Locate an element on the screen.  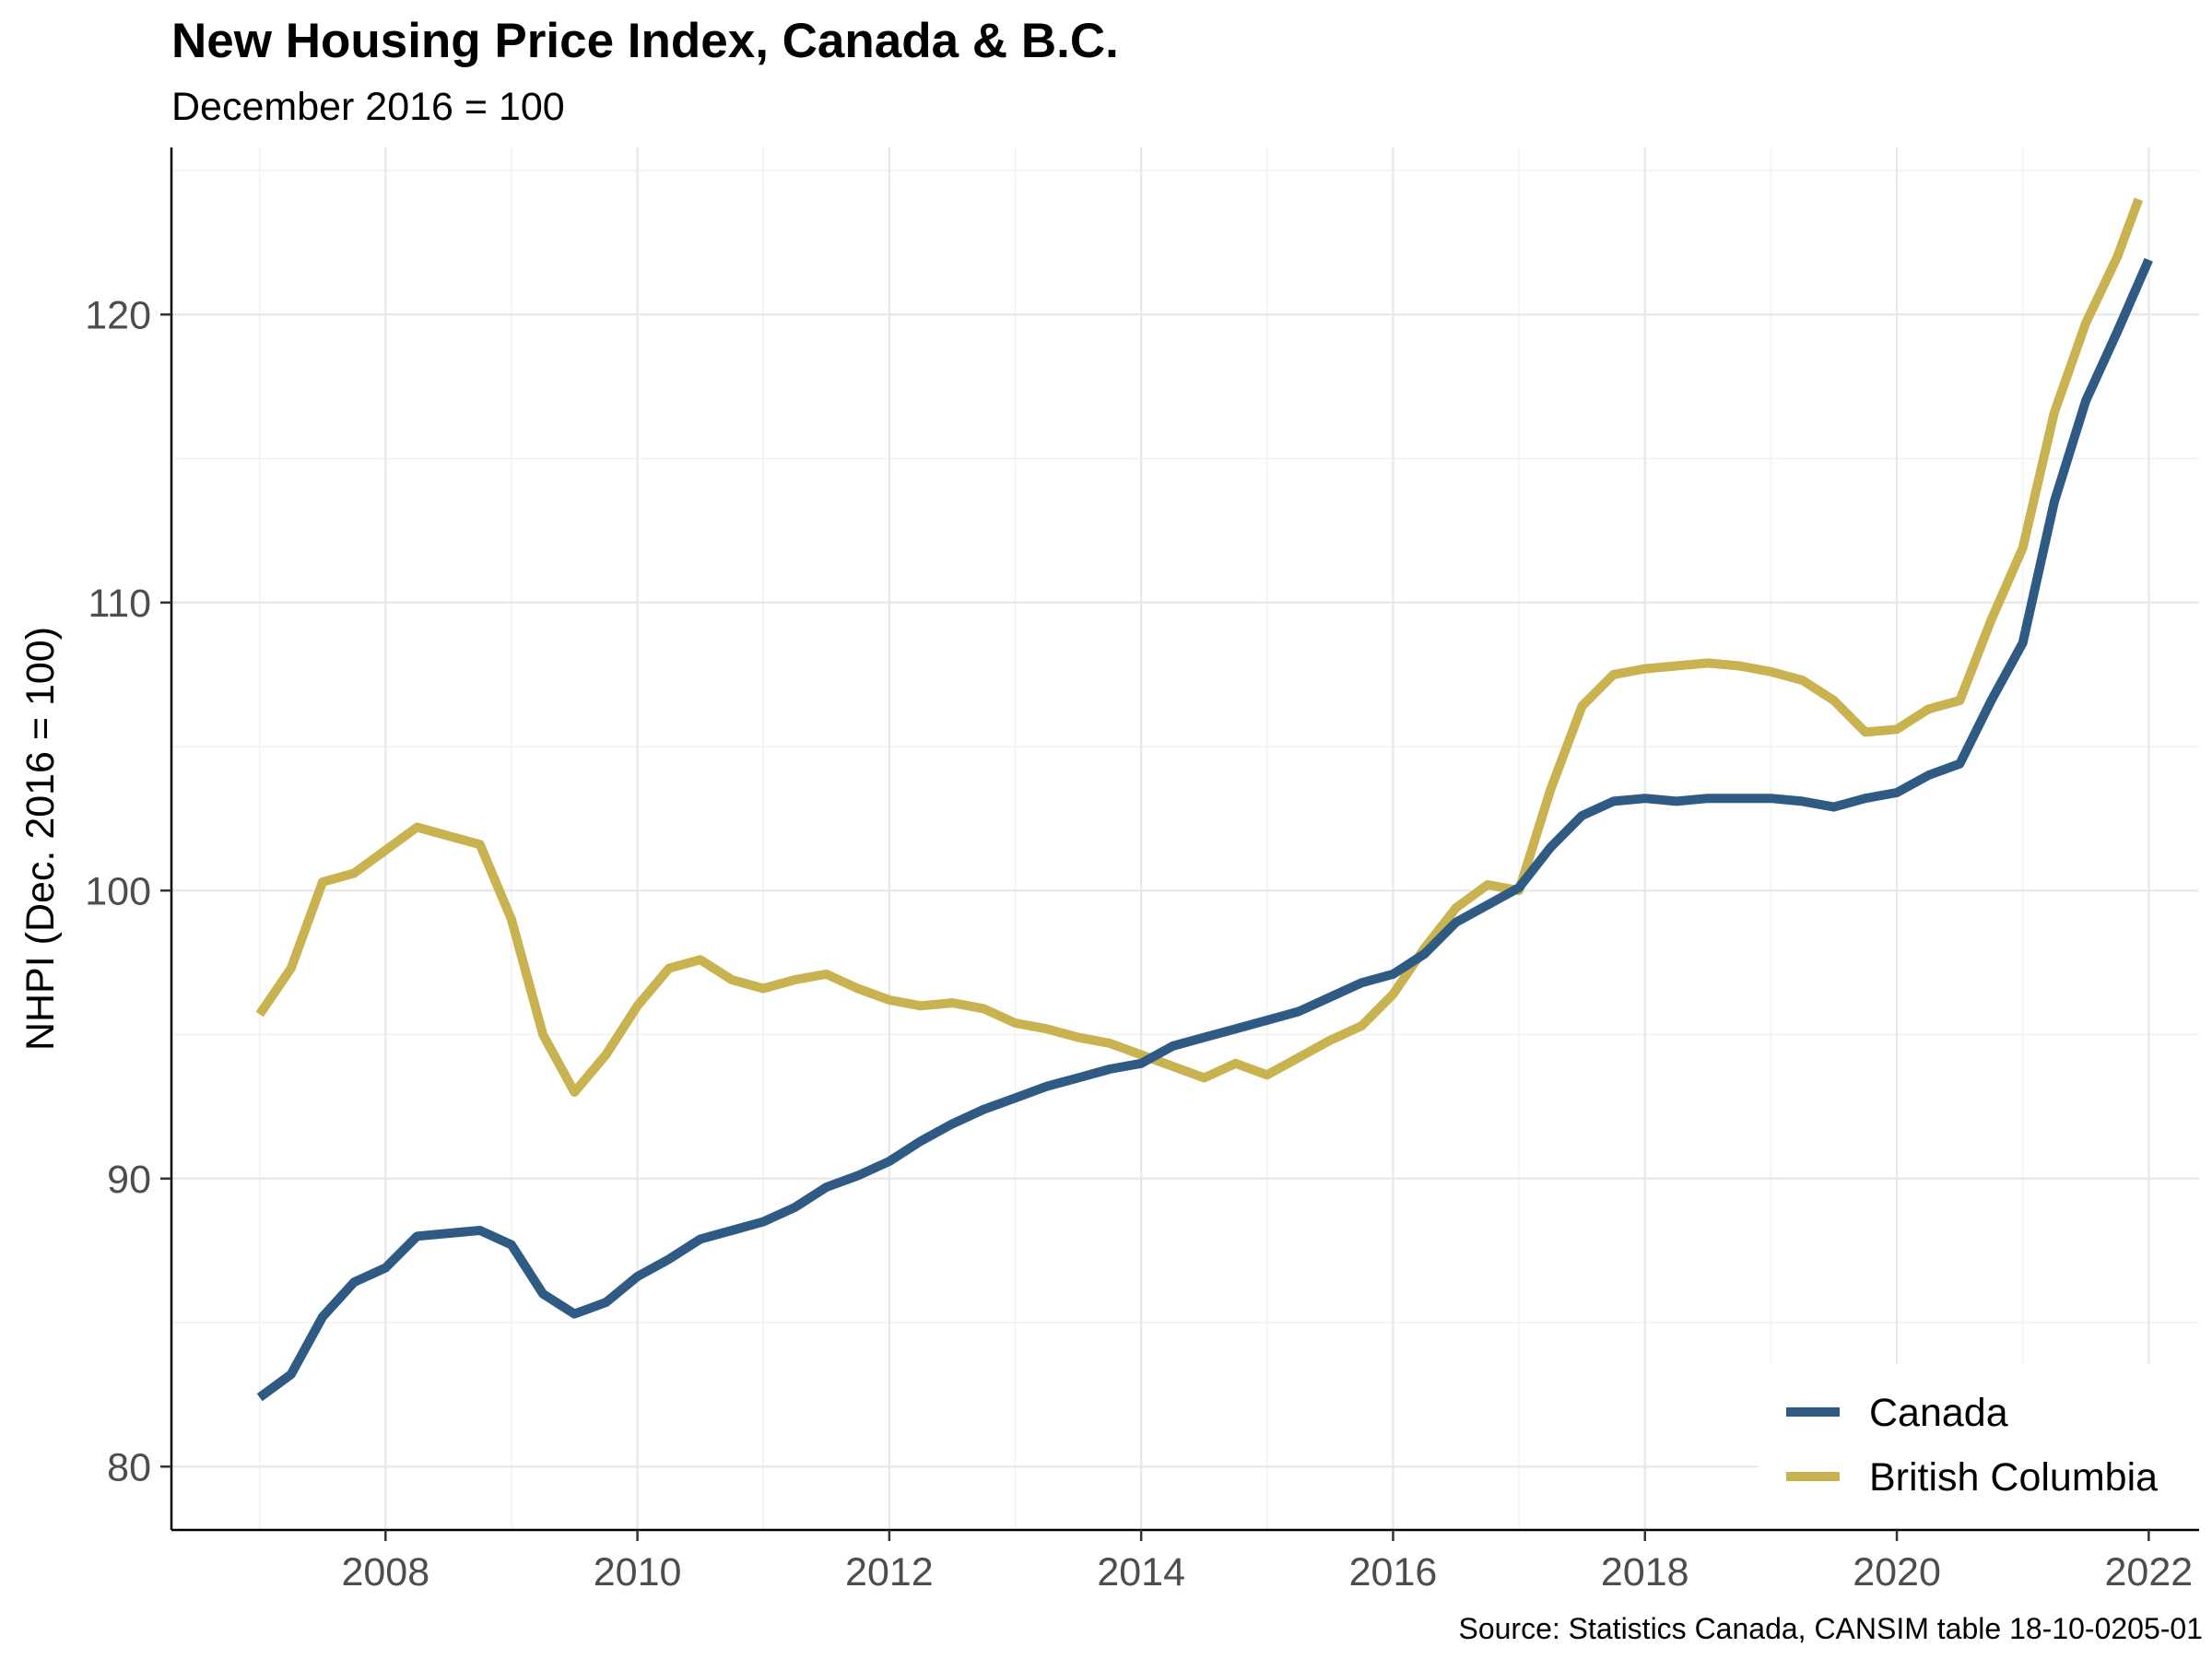
y-tick-label: 110 is located at coordinates (119, 604).